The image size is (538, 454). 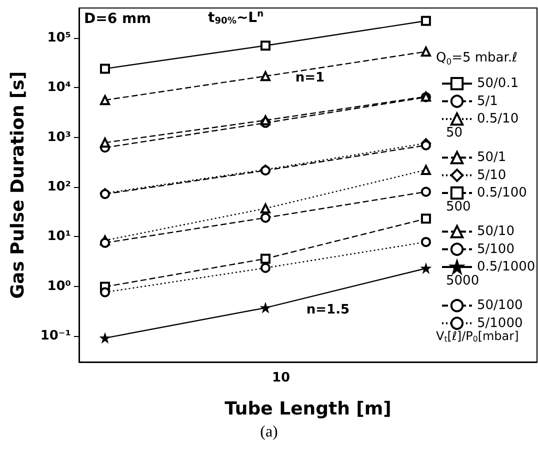 What do you see at coordinates (328, 310) in the screenshot?
I see `annotation: n=1.5` at bounding box center [328, 310].